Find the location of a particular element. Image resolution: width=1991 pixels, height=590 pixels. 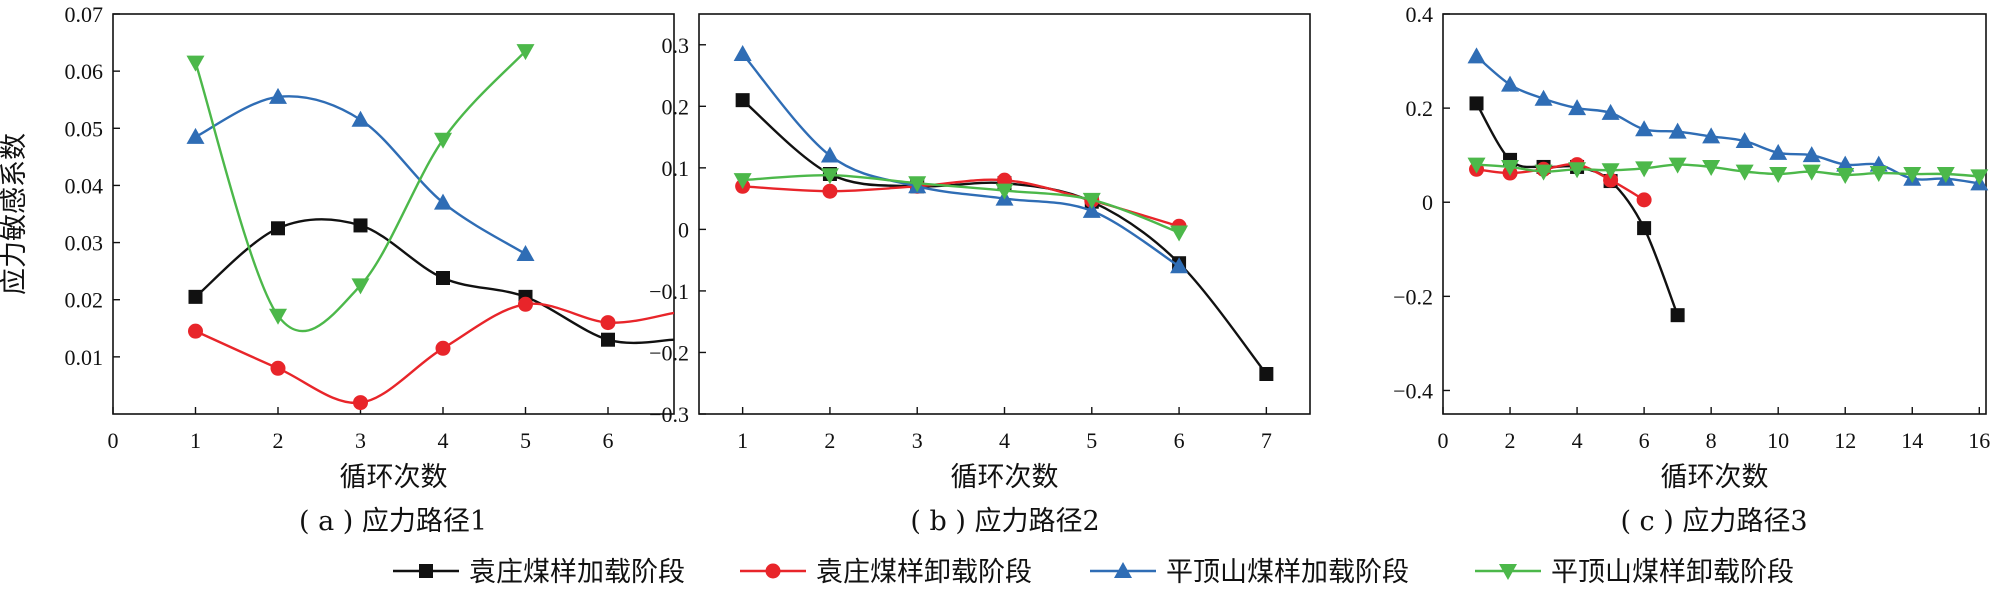

y-tick-label: −0.3 is located at coordinates (669, 414).